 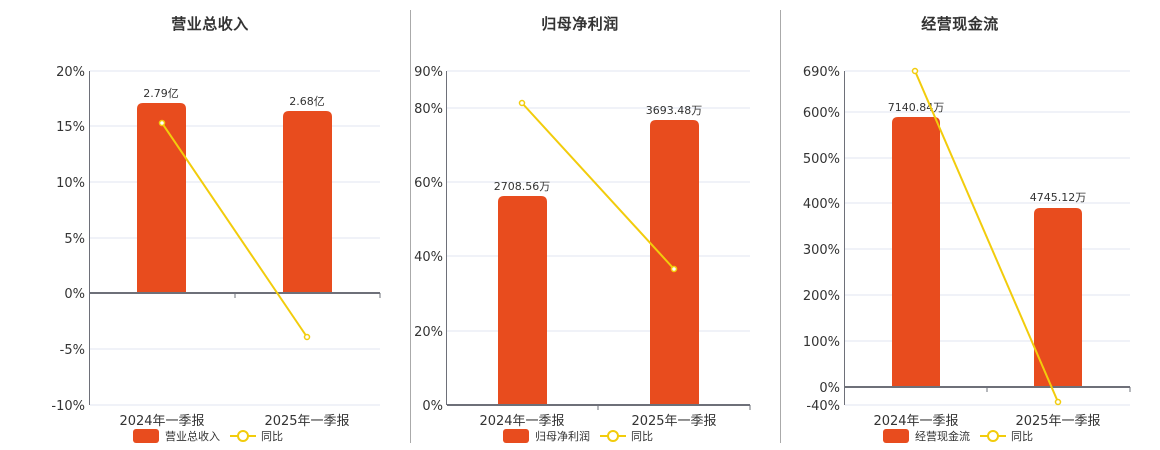 What do you see at coordinates (74, 239) in the screenshot?
I see `svg-text: 5%` at bounding box center [74, 239].